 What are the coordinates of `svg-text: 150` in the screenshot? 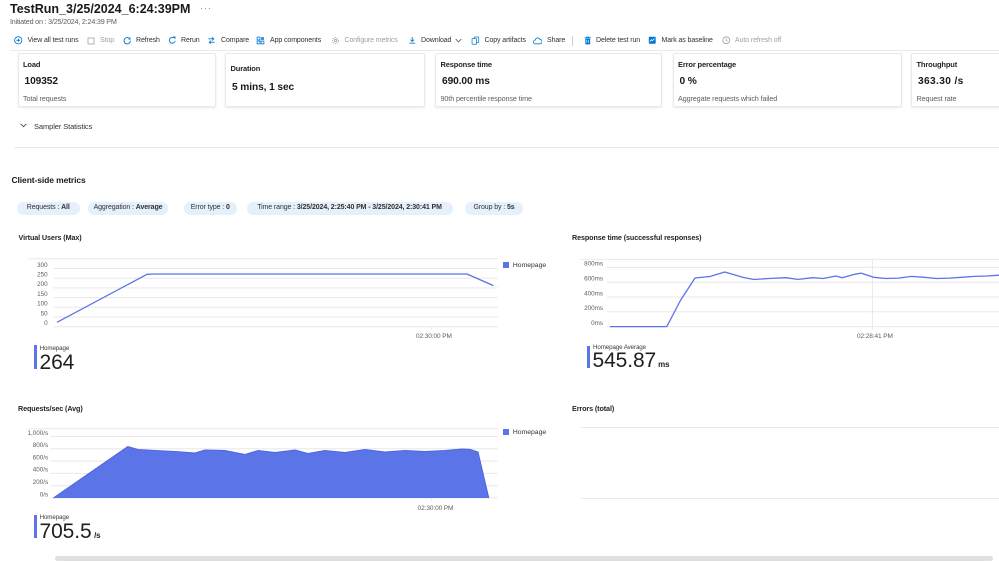 It's located at (42, 294).